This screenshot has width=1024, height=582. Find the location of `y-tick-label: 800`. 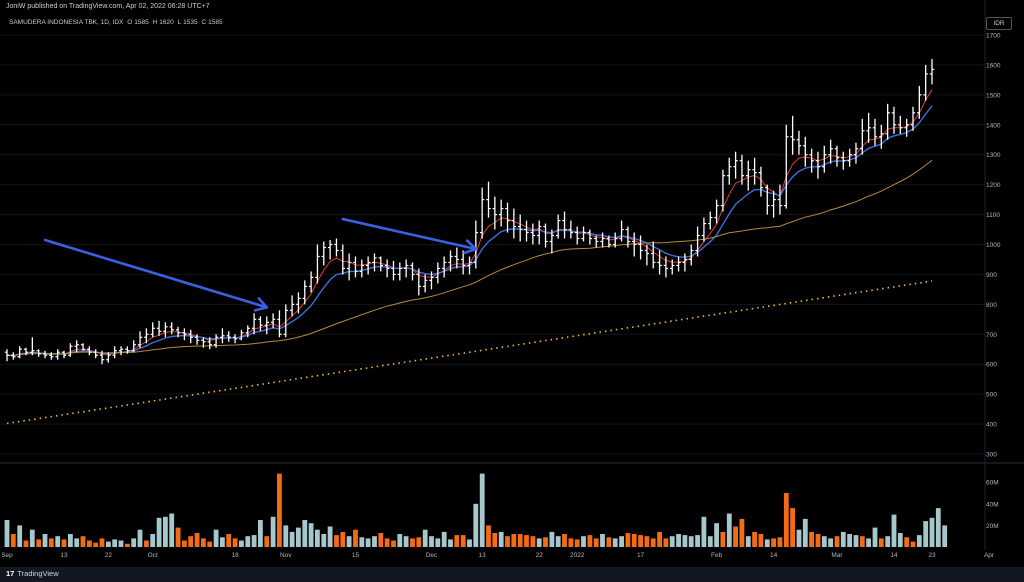

y-tick-label: 800 is located at coordinates (991, 305).